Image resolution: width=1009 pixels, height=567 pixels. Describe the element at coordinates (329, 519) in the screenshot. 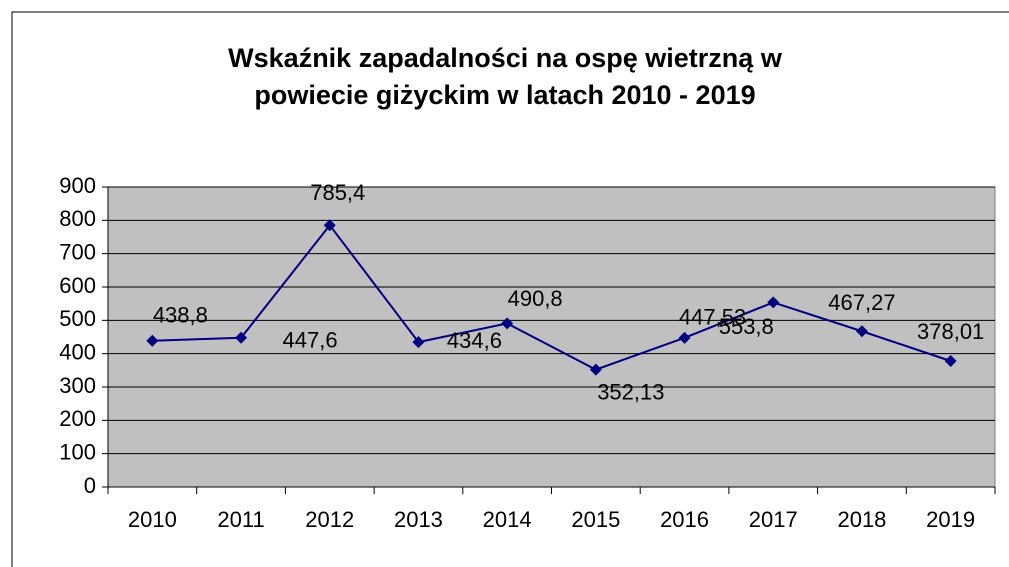

I see `x-tick-label: 2012` at that location.